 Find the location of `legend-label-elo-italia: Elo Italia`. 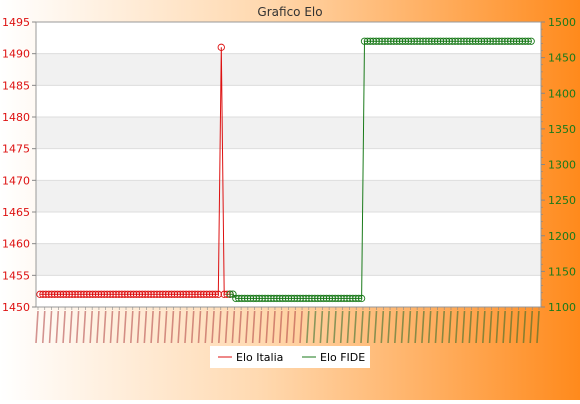

legend-label-elo-italia: Elo Italia is located at coordinates (259, 357).